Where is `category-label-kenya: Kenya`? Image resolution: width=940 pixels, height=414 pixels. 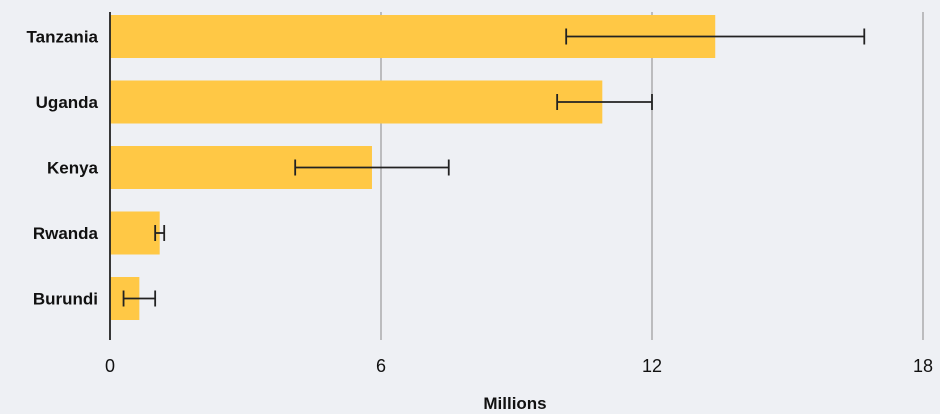
category-label-kenya: Kenya is located at coordinates (73, 168).